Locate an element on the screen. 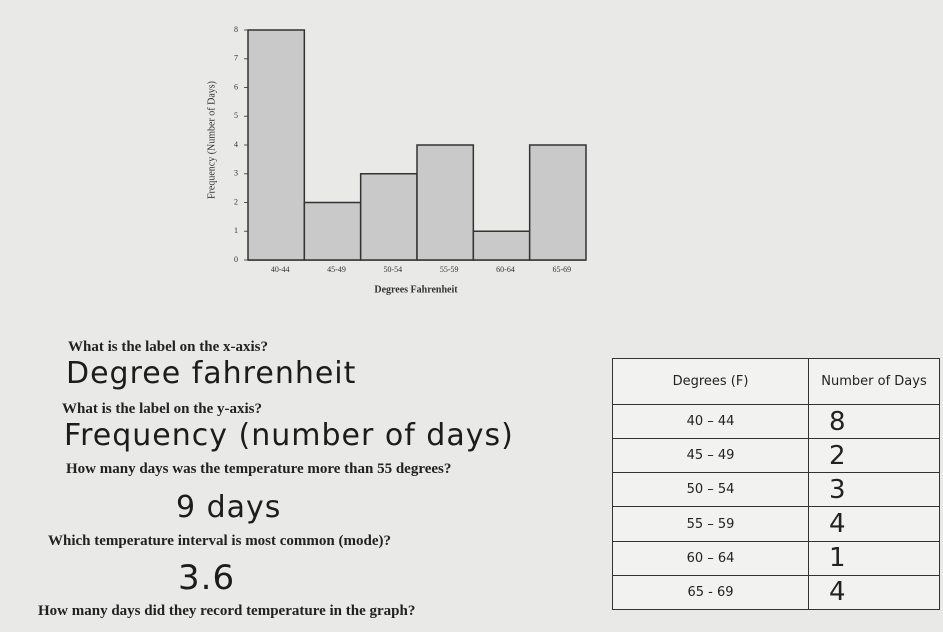 Image resolution: width=943 pixels, height=632 pixels. cell: 2 is located at coordinates (874, 456).